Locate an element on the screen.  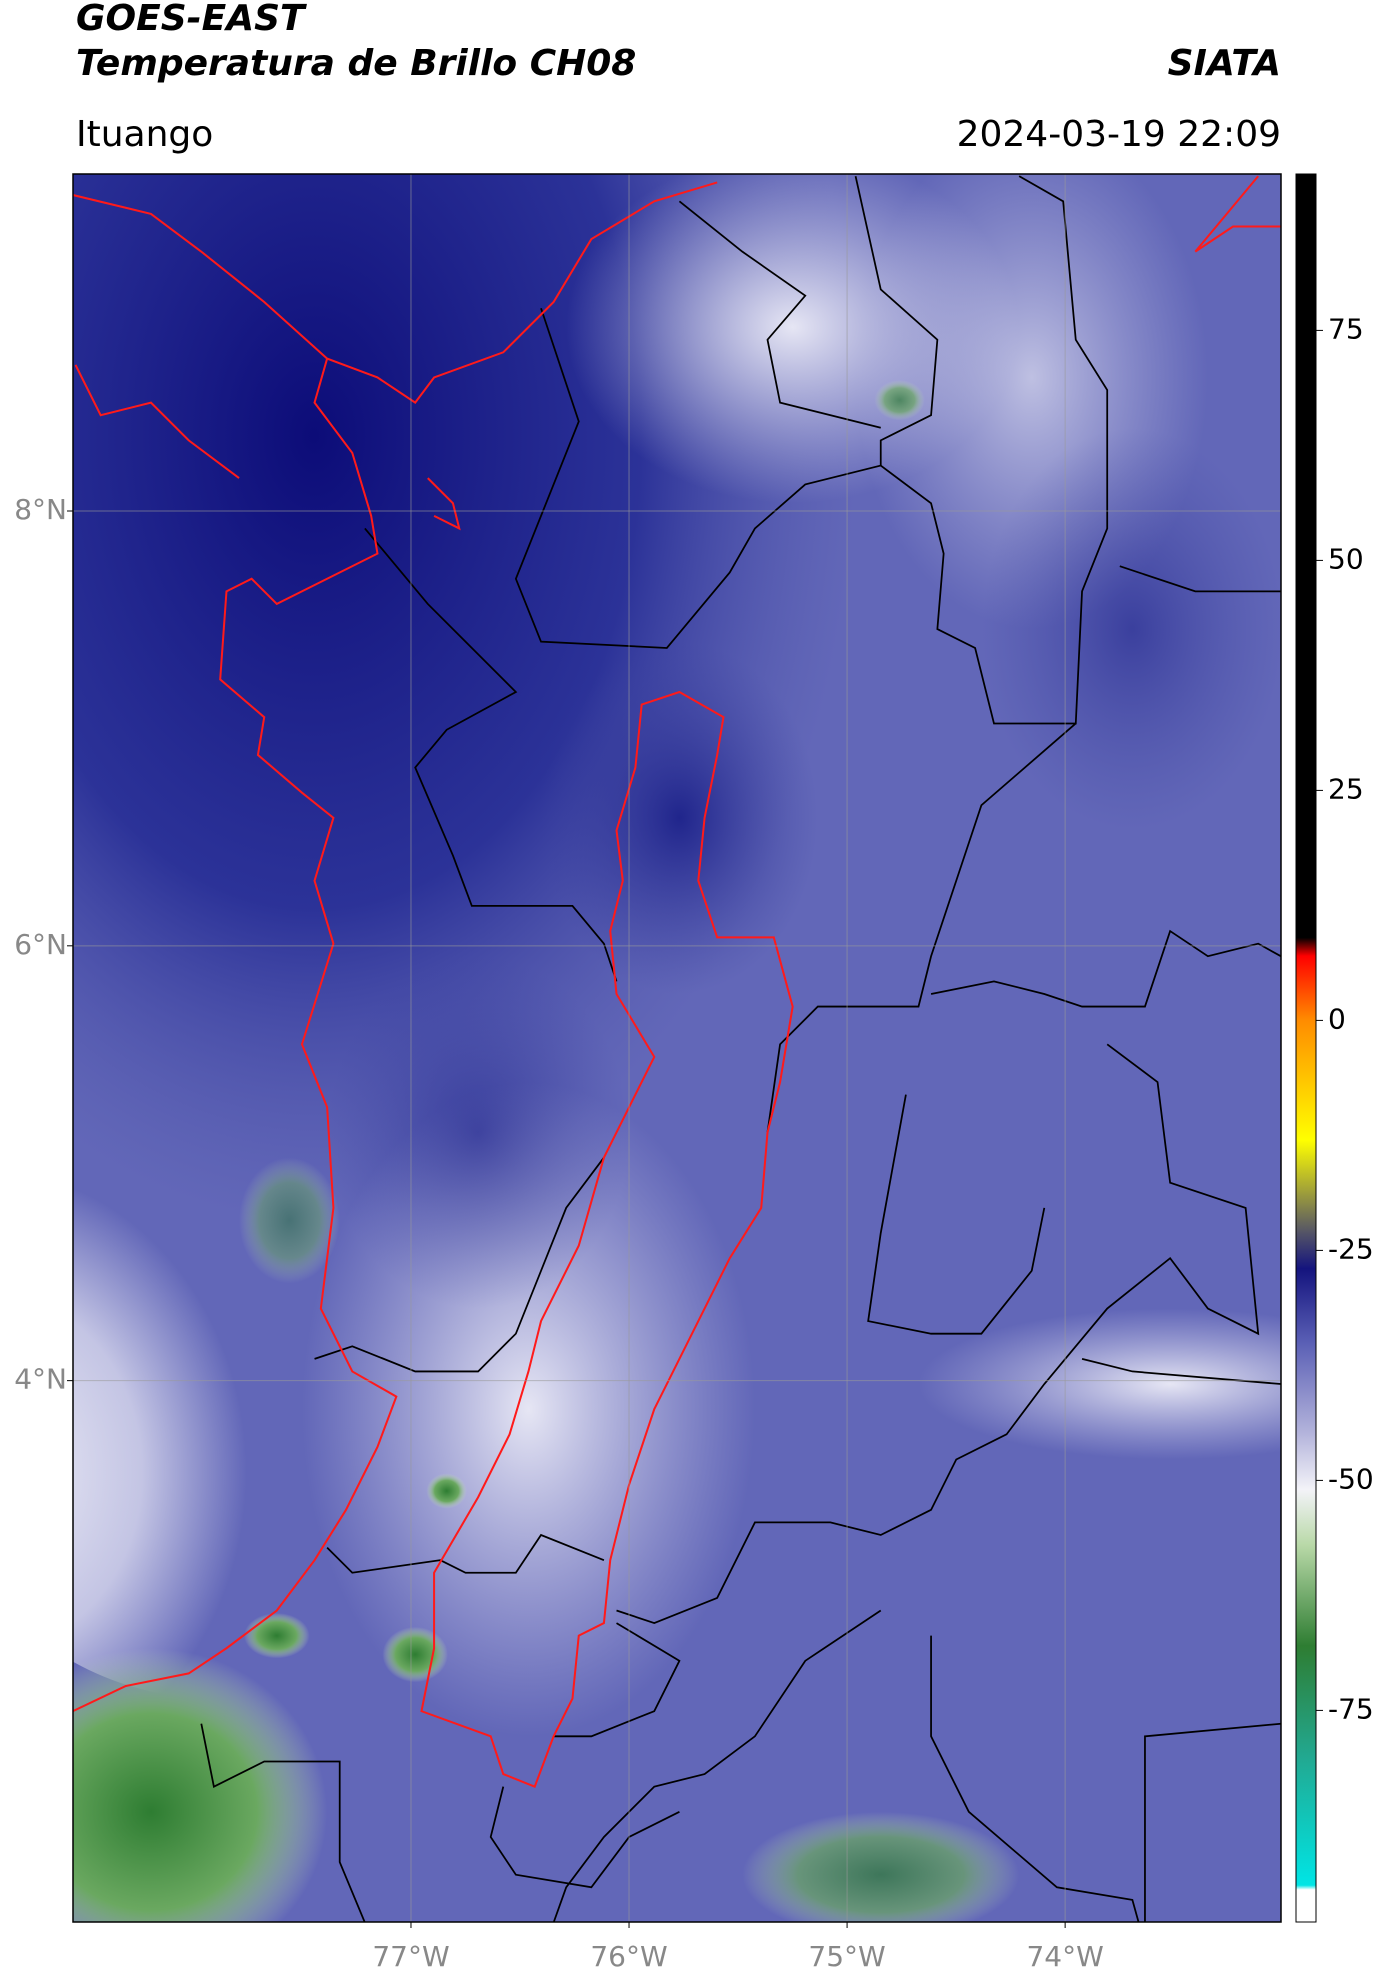
x-tick-label: 76°W is located at coordinates (628, 1956).